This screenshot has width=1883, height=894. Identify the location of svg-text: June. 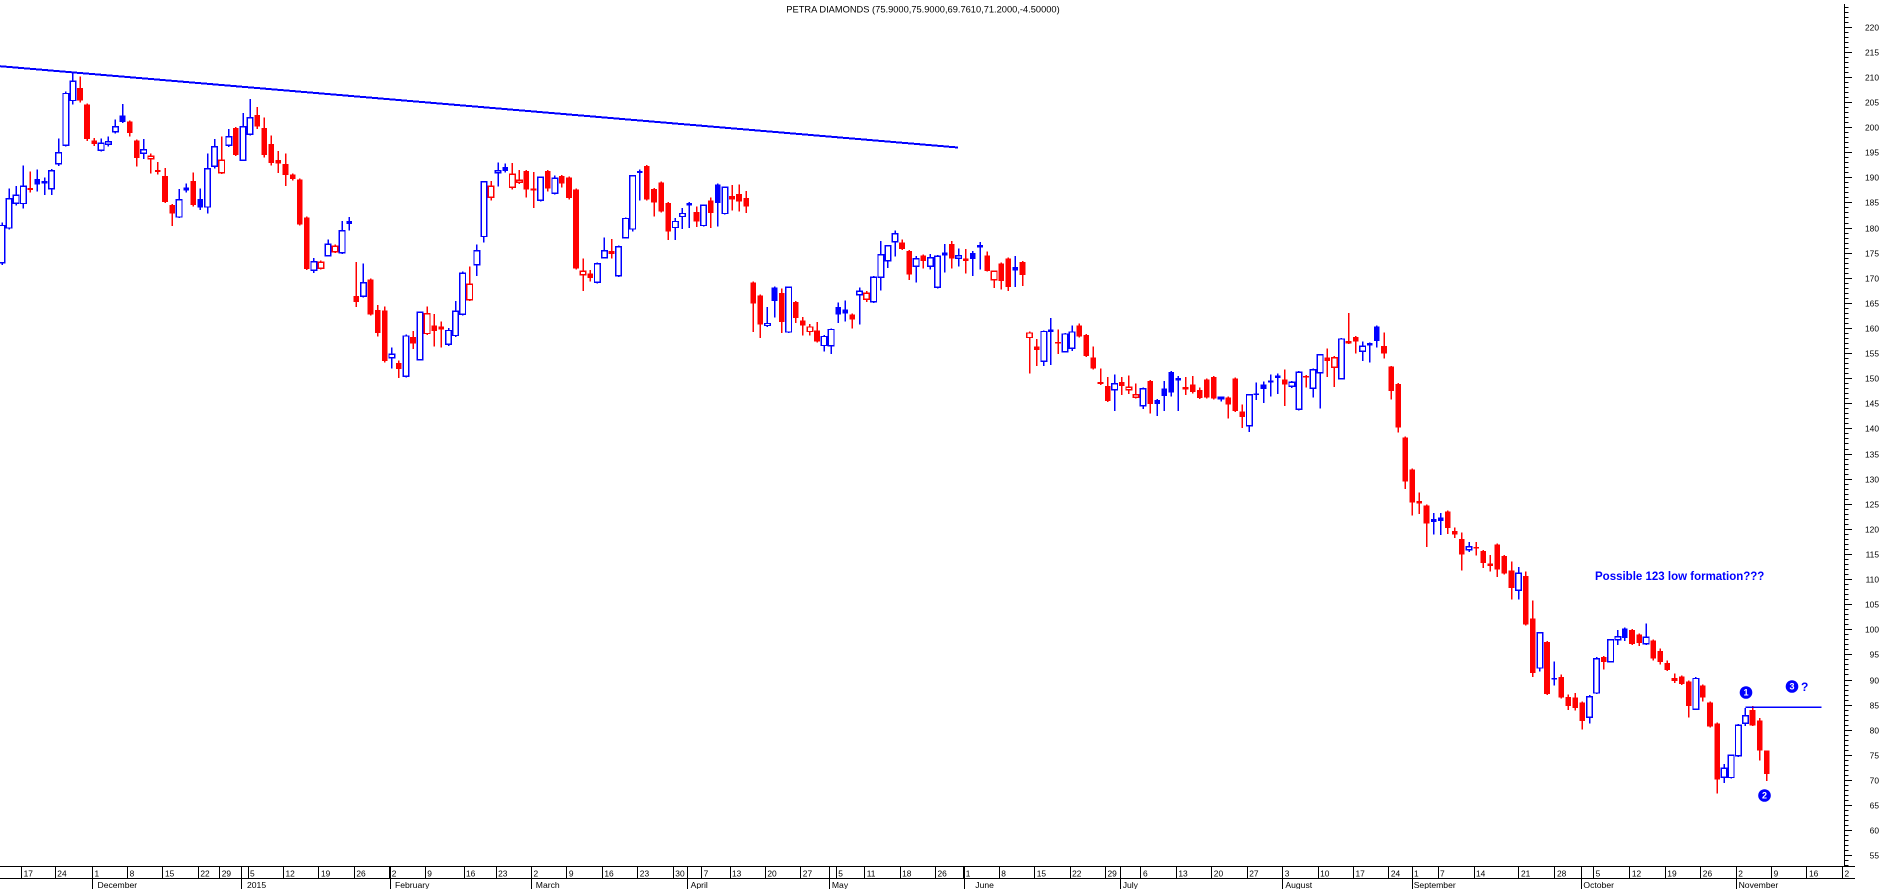
(984, 884).